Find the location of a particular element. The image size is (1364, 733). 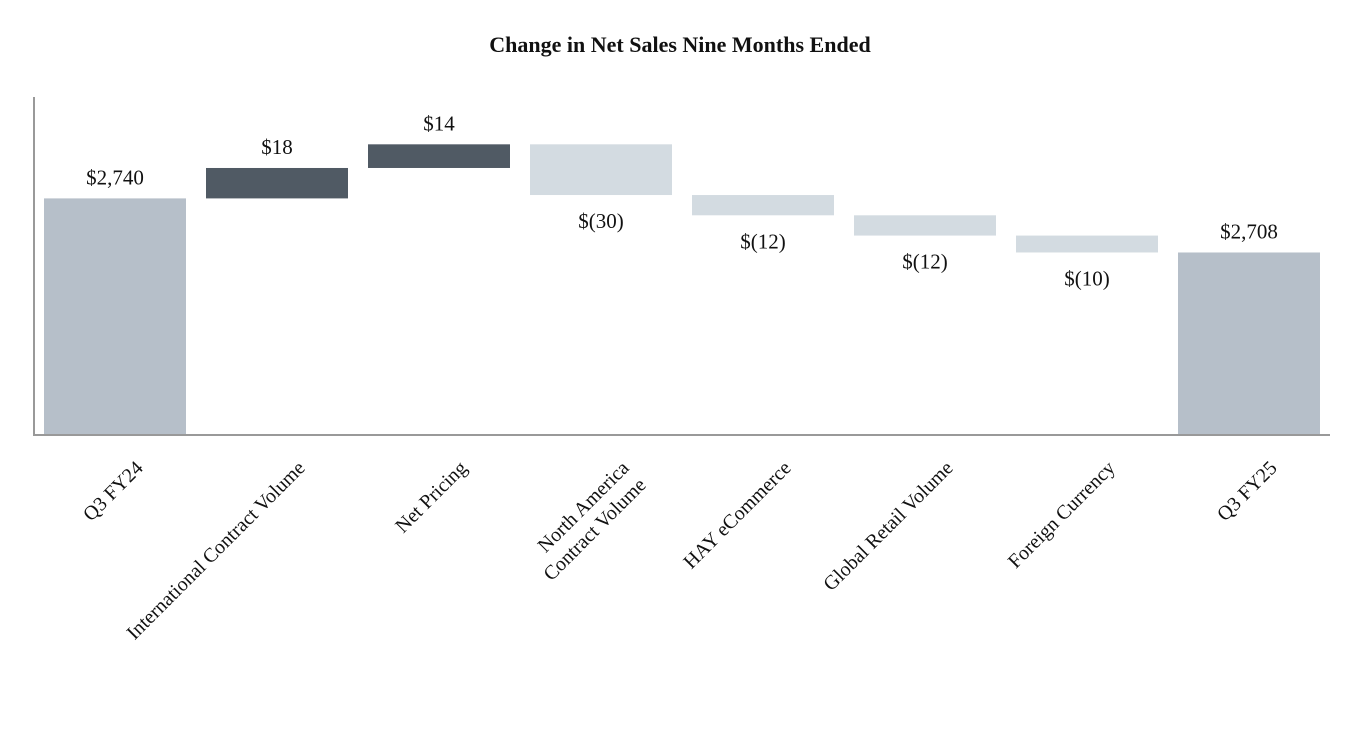

category-label-5: Global Retail Volume is located at coordinates (888, 526).